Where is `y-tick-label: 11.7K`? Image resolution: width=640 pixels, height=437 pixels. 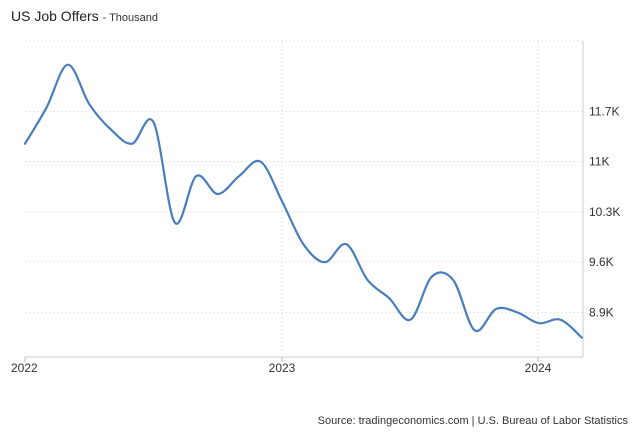
y-tick-label: 11.7K is located at coordinates (604, 111).